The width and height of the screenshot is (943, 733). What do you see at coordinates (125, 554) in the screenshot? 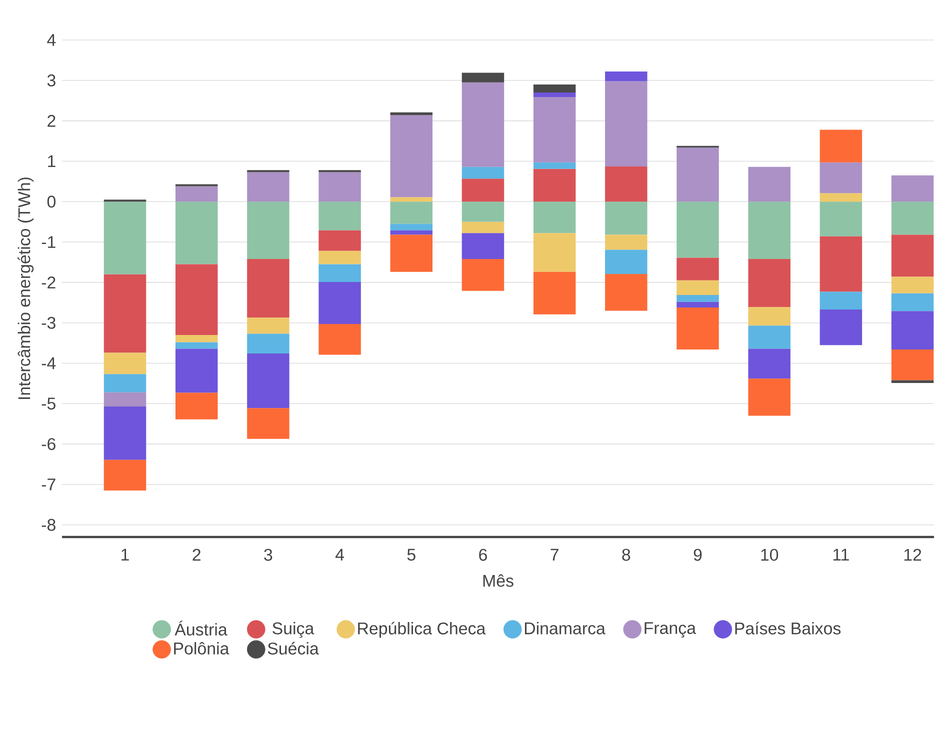
I see `x-tick-label: 1` at bounding box center [125, 554].